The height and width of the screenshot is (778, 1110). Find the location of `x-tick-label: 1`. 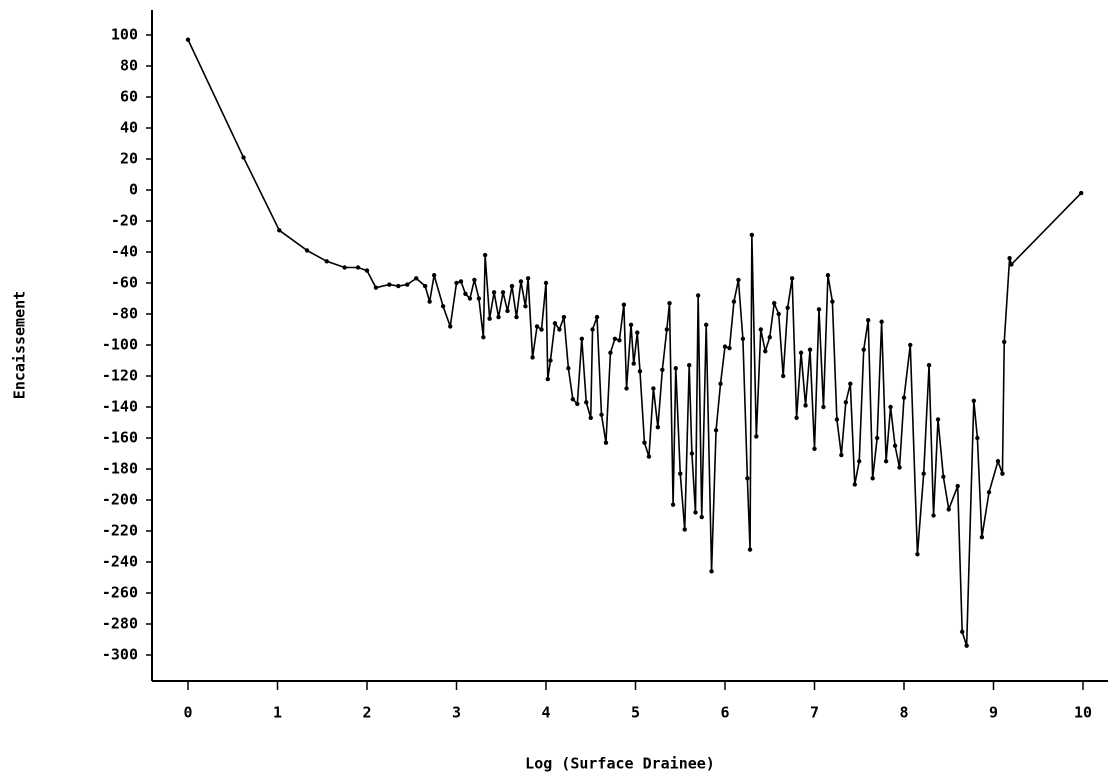

x-tick-label: 1 is located at coordinates (277, 713).